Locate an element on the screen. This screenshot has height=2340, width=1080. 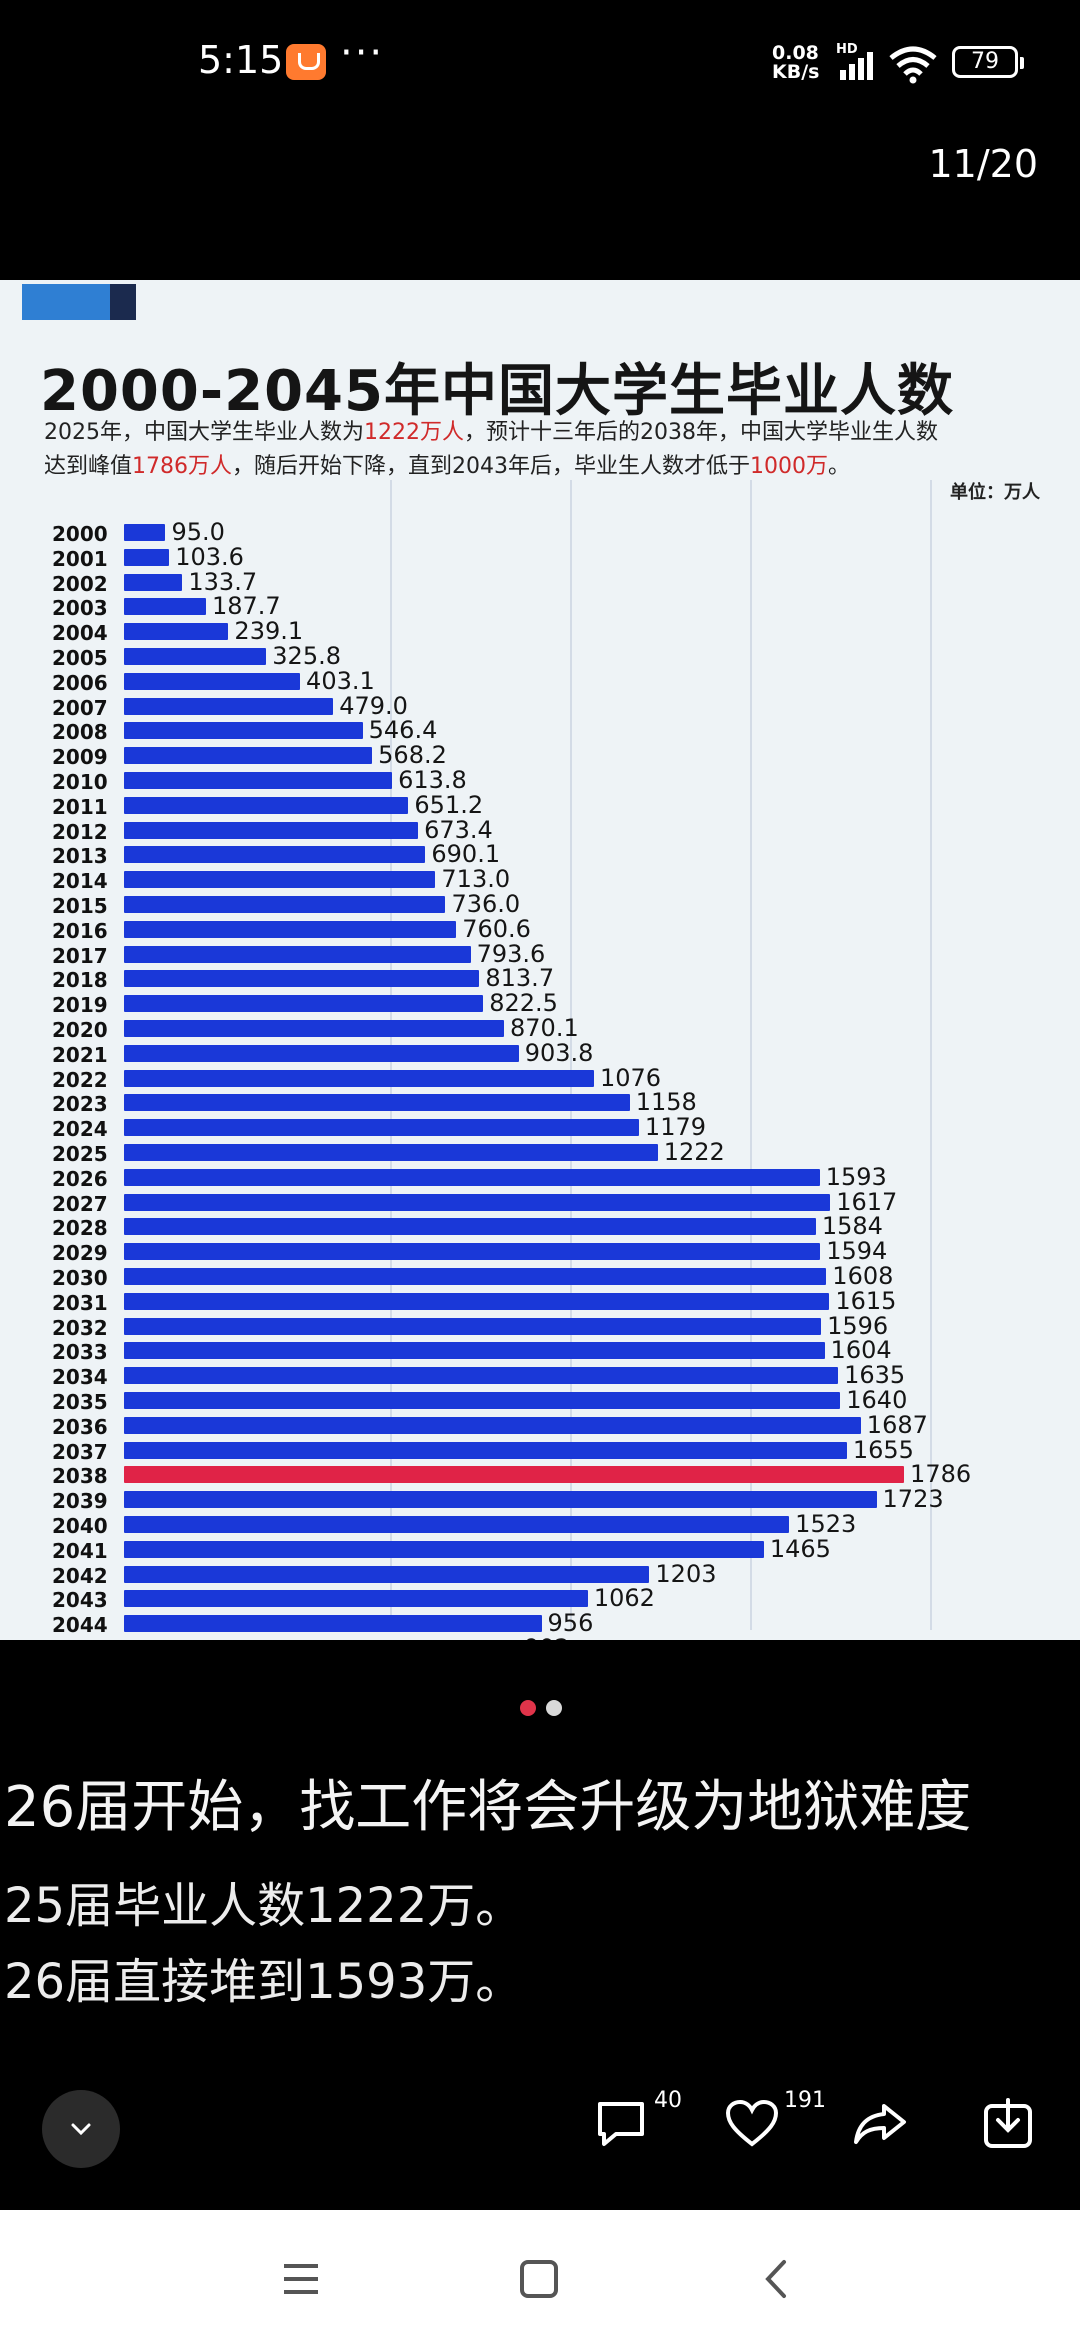
carousel-dot-active is located at coordinates (528, 1708).